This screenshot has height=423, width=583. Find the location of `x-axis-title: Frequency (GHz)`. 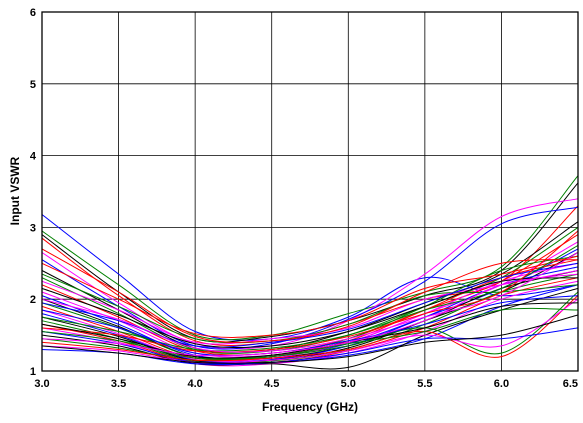

x-axis-title: Frequency (GHz) is located at coordinates (310, 407).